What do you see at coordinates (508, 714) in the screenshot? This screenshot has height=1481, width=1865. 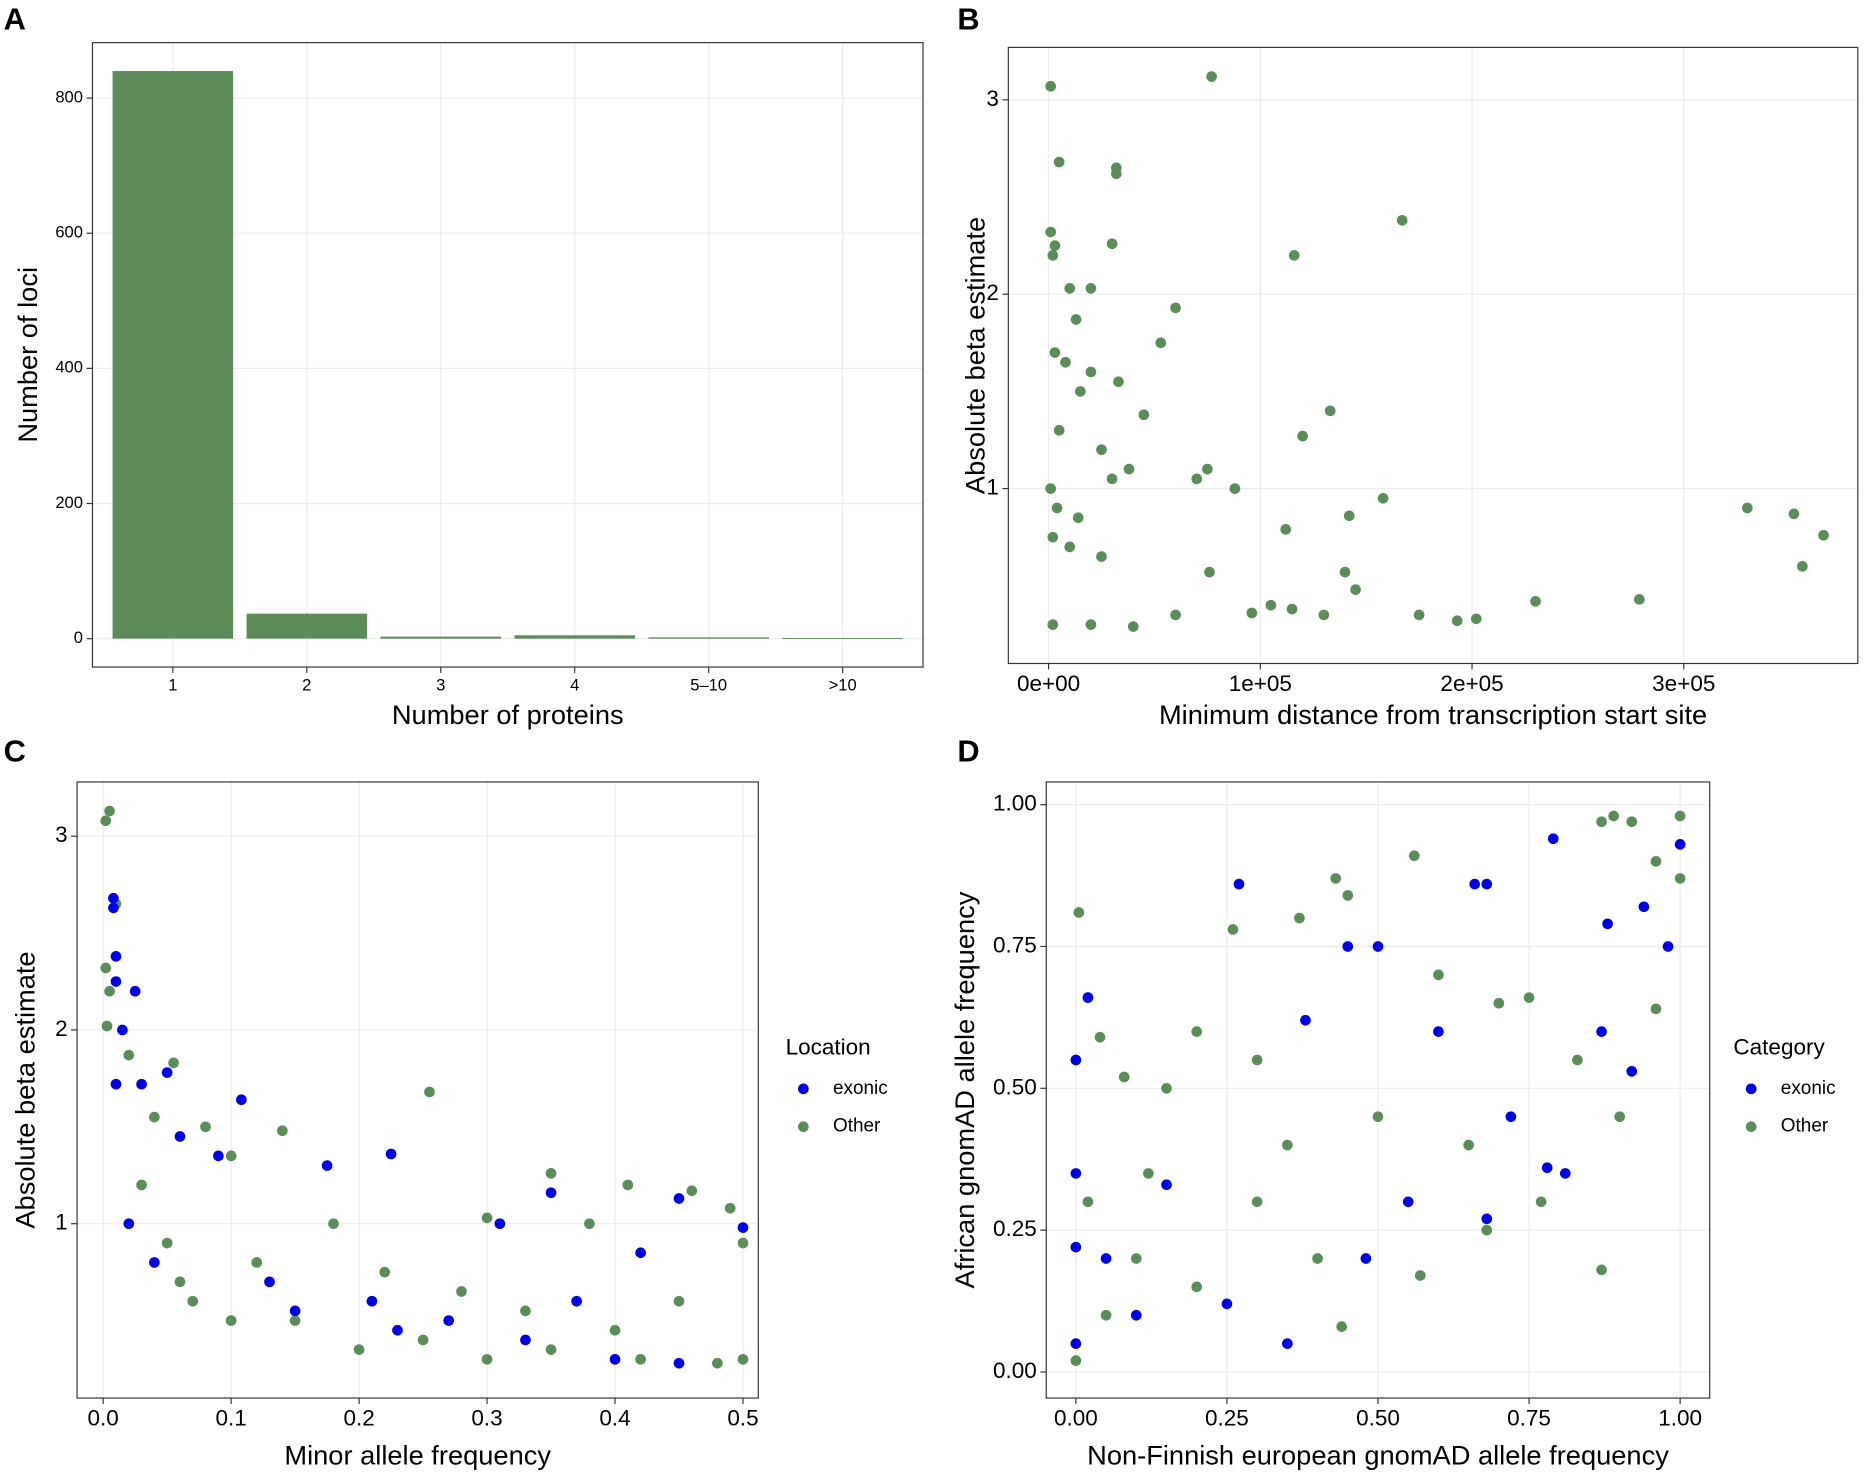 I see `x-axis-title: Number of proteins` at bounding box center [508, 714].